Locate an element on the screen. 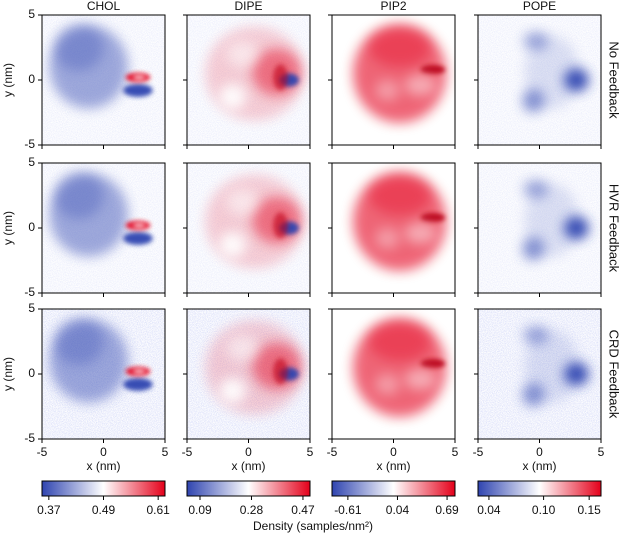 Image resolution: width=627 pixels, height=542 pixels. colorbar-tick-label: 0.47 is located at coordinates (303, 510).